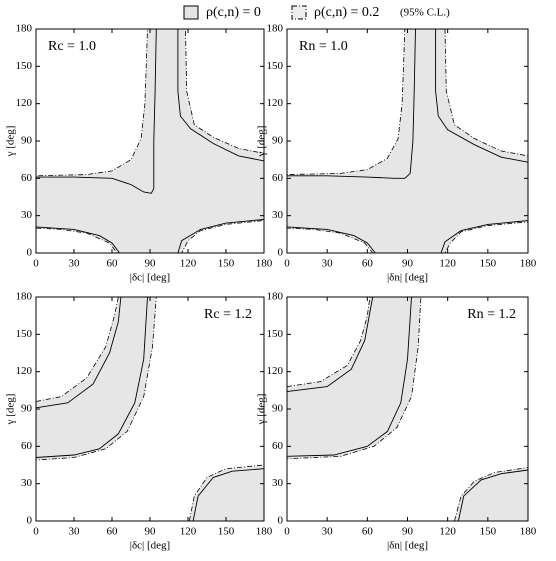  What do you see at coordinates (346, 12) in the screenshot?
I see `legend-label: ρ(c,n) = 0.2` at bounding box center [346, 12].